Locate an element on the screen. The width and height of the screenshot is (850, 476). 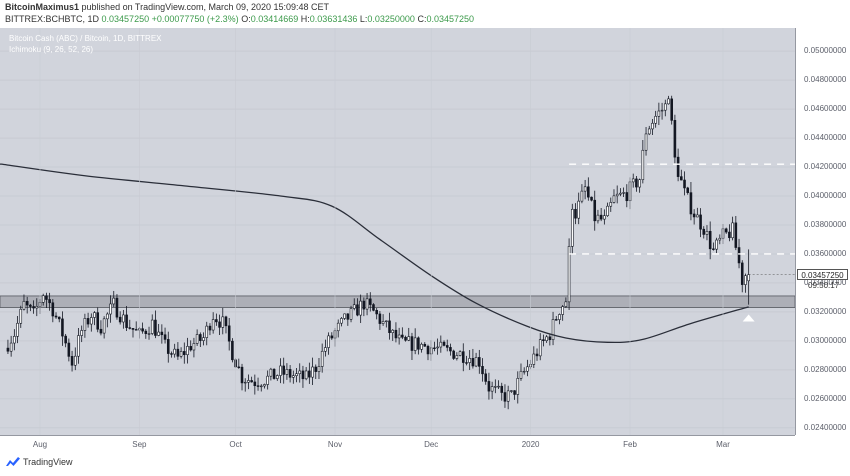
y-tick-label: 0.05000000 is located at coordinates (825, 51).